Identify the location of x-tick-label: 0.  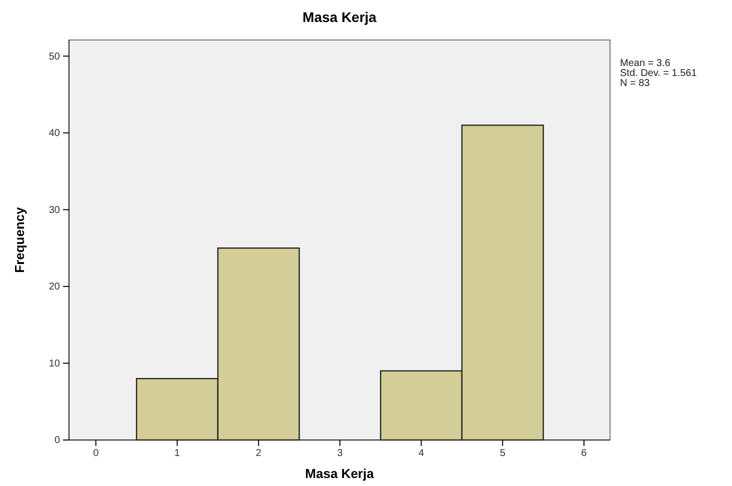
(96, 454).